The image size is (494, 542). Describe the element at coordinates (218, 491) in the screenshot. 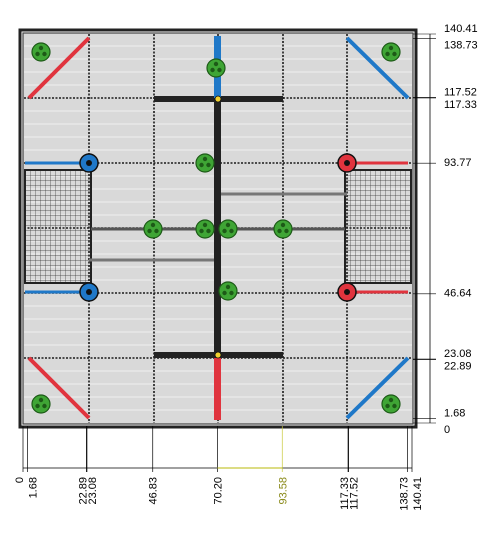

I see `bottom-dimension-label: 70.20` at that location.